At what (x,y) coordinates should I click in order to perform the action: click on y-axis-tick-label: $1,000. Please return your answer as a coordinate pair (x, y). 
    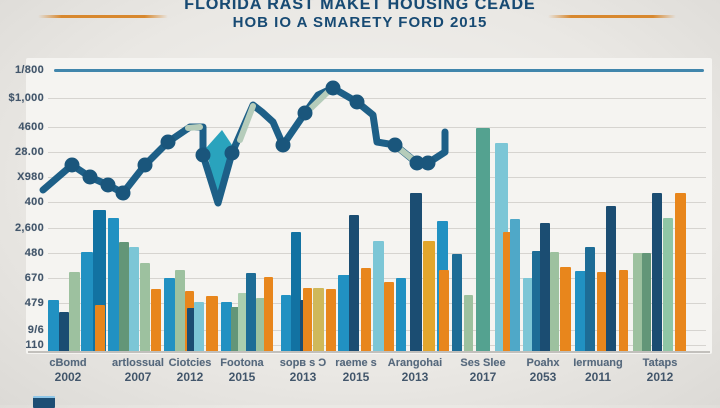
    Looking at the image, I should click on (26, 98).